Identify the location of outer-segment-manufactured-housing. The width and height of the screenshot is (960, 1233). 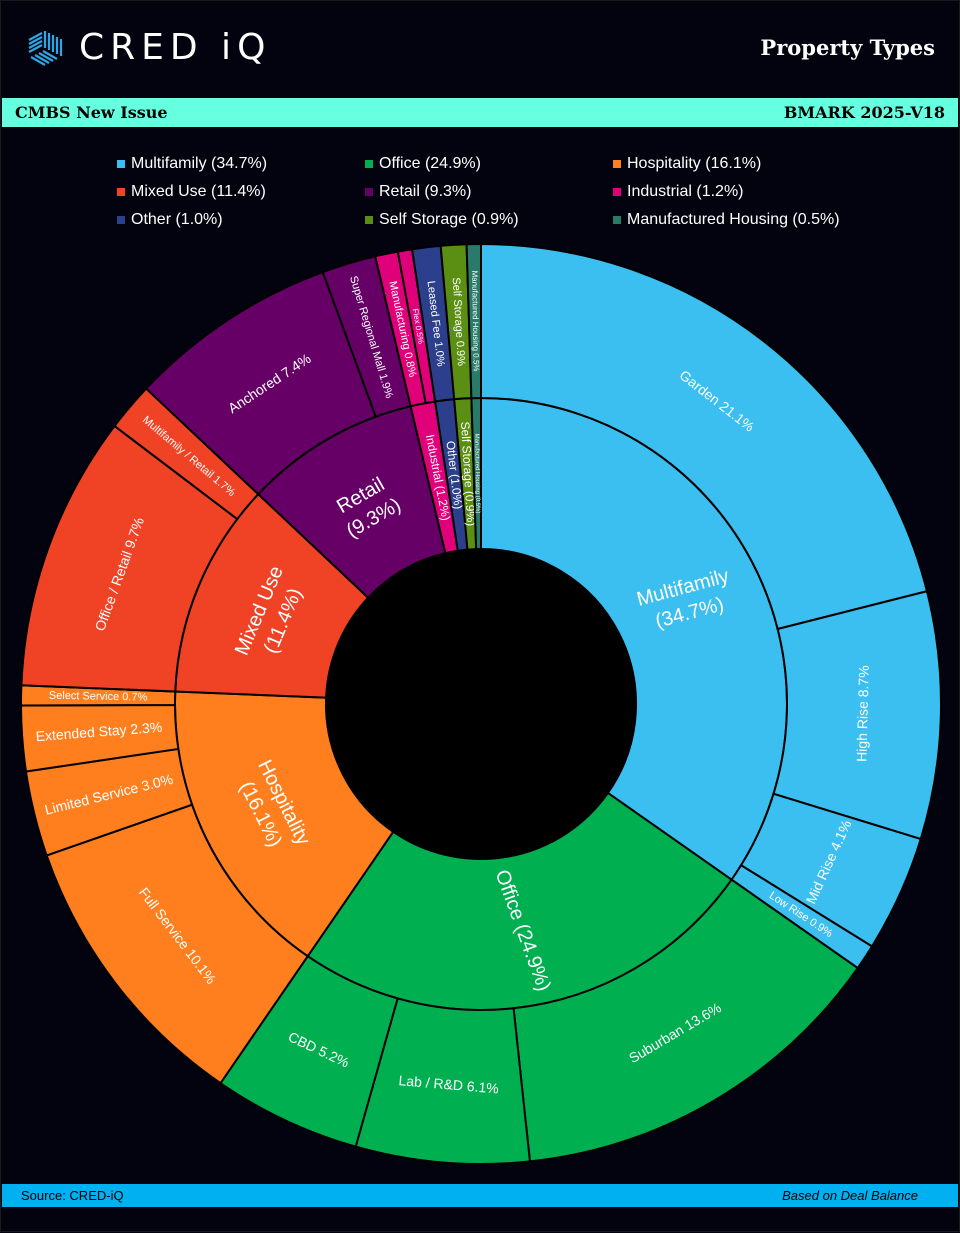
(473, 321).